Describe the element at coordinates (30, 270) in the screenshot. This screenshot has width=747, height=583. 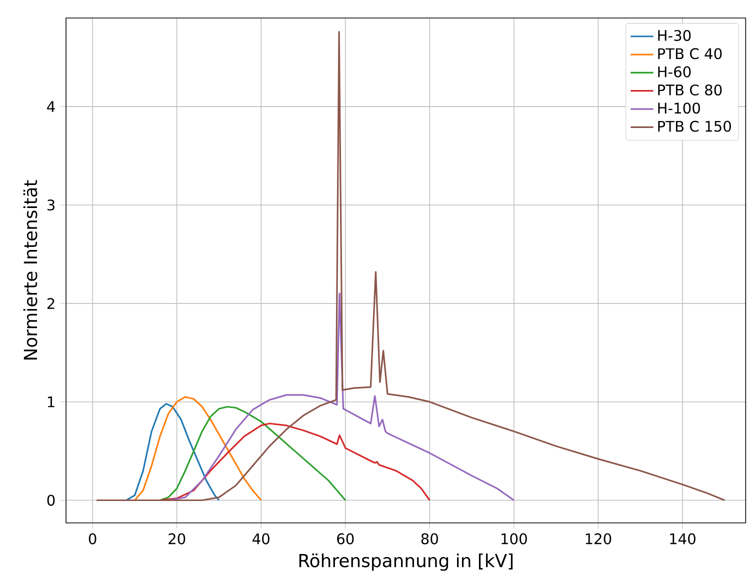
I see `y-axis-title: Normierte Intensität` at that location.